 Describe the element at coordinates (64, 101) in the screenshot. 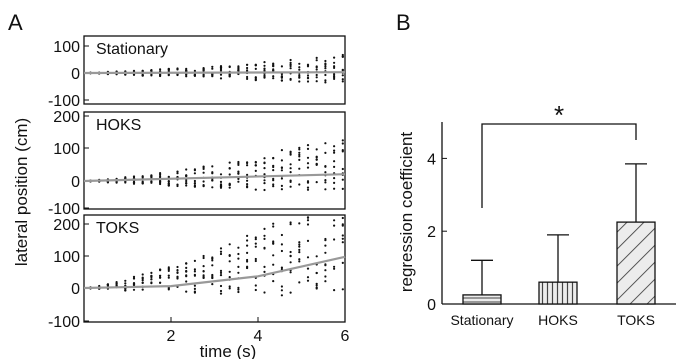

I see `y-tick-label: -100` at that location.